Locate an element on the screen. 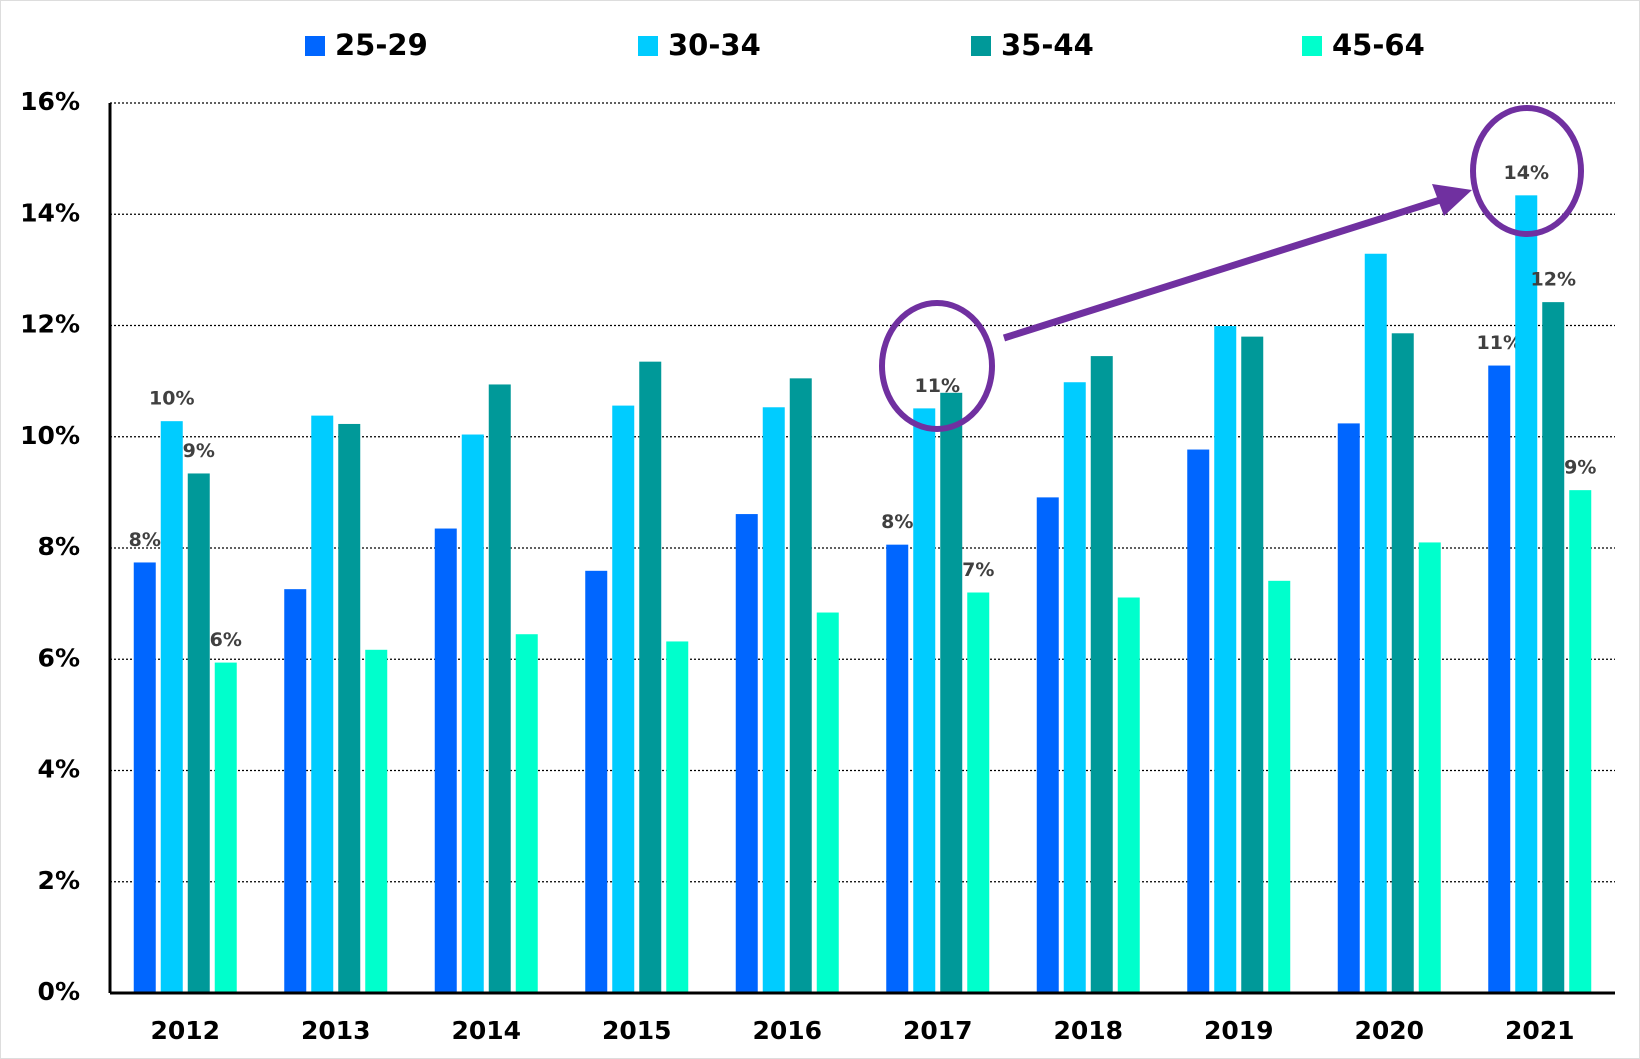 Image resolution: width=1640 pixels, height=1059 pixels. x-tick-label: 2020 is located at coordinates (1389, 1030).